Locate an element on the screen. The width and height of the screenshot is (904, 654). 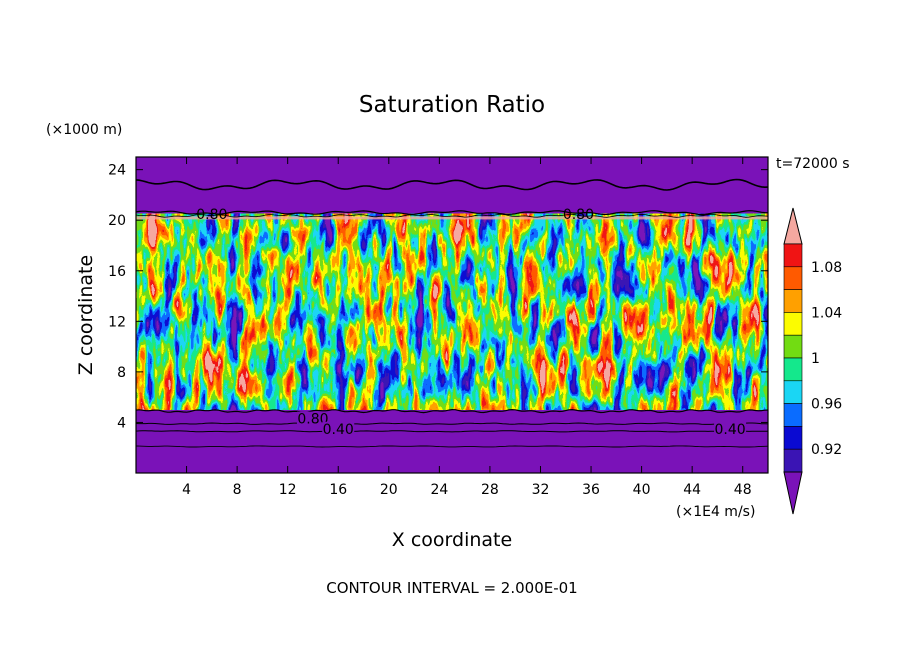
colorbar-top-arrow is located at coordinates (793, 226).